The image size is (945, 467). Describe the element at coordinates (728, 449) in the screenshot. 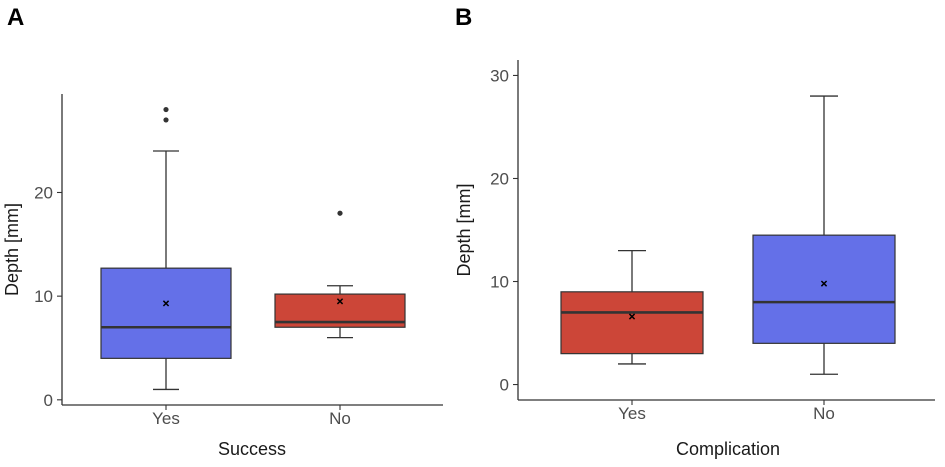

I see `x-axis-title: Complication` at that location.